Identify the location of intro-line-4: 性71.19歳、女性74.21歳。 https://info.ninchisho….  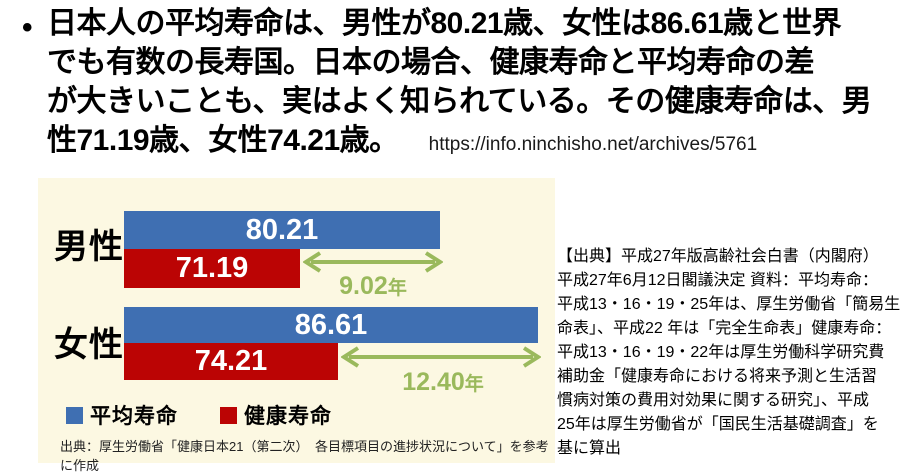
(464, 142).